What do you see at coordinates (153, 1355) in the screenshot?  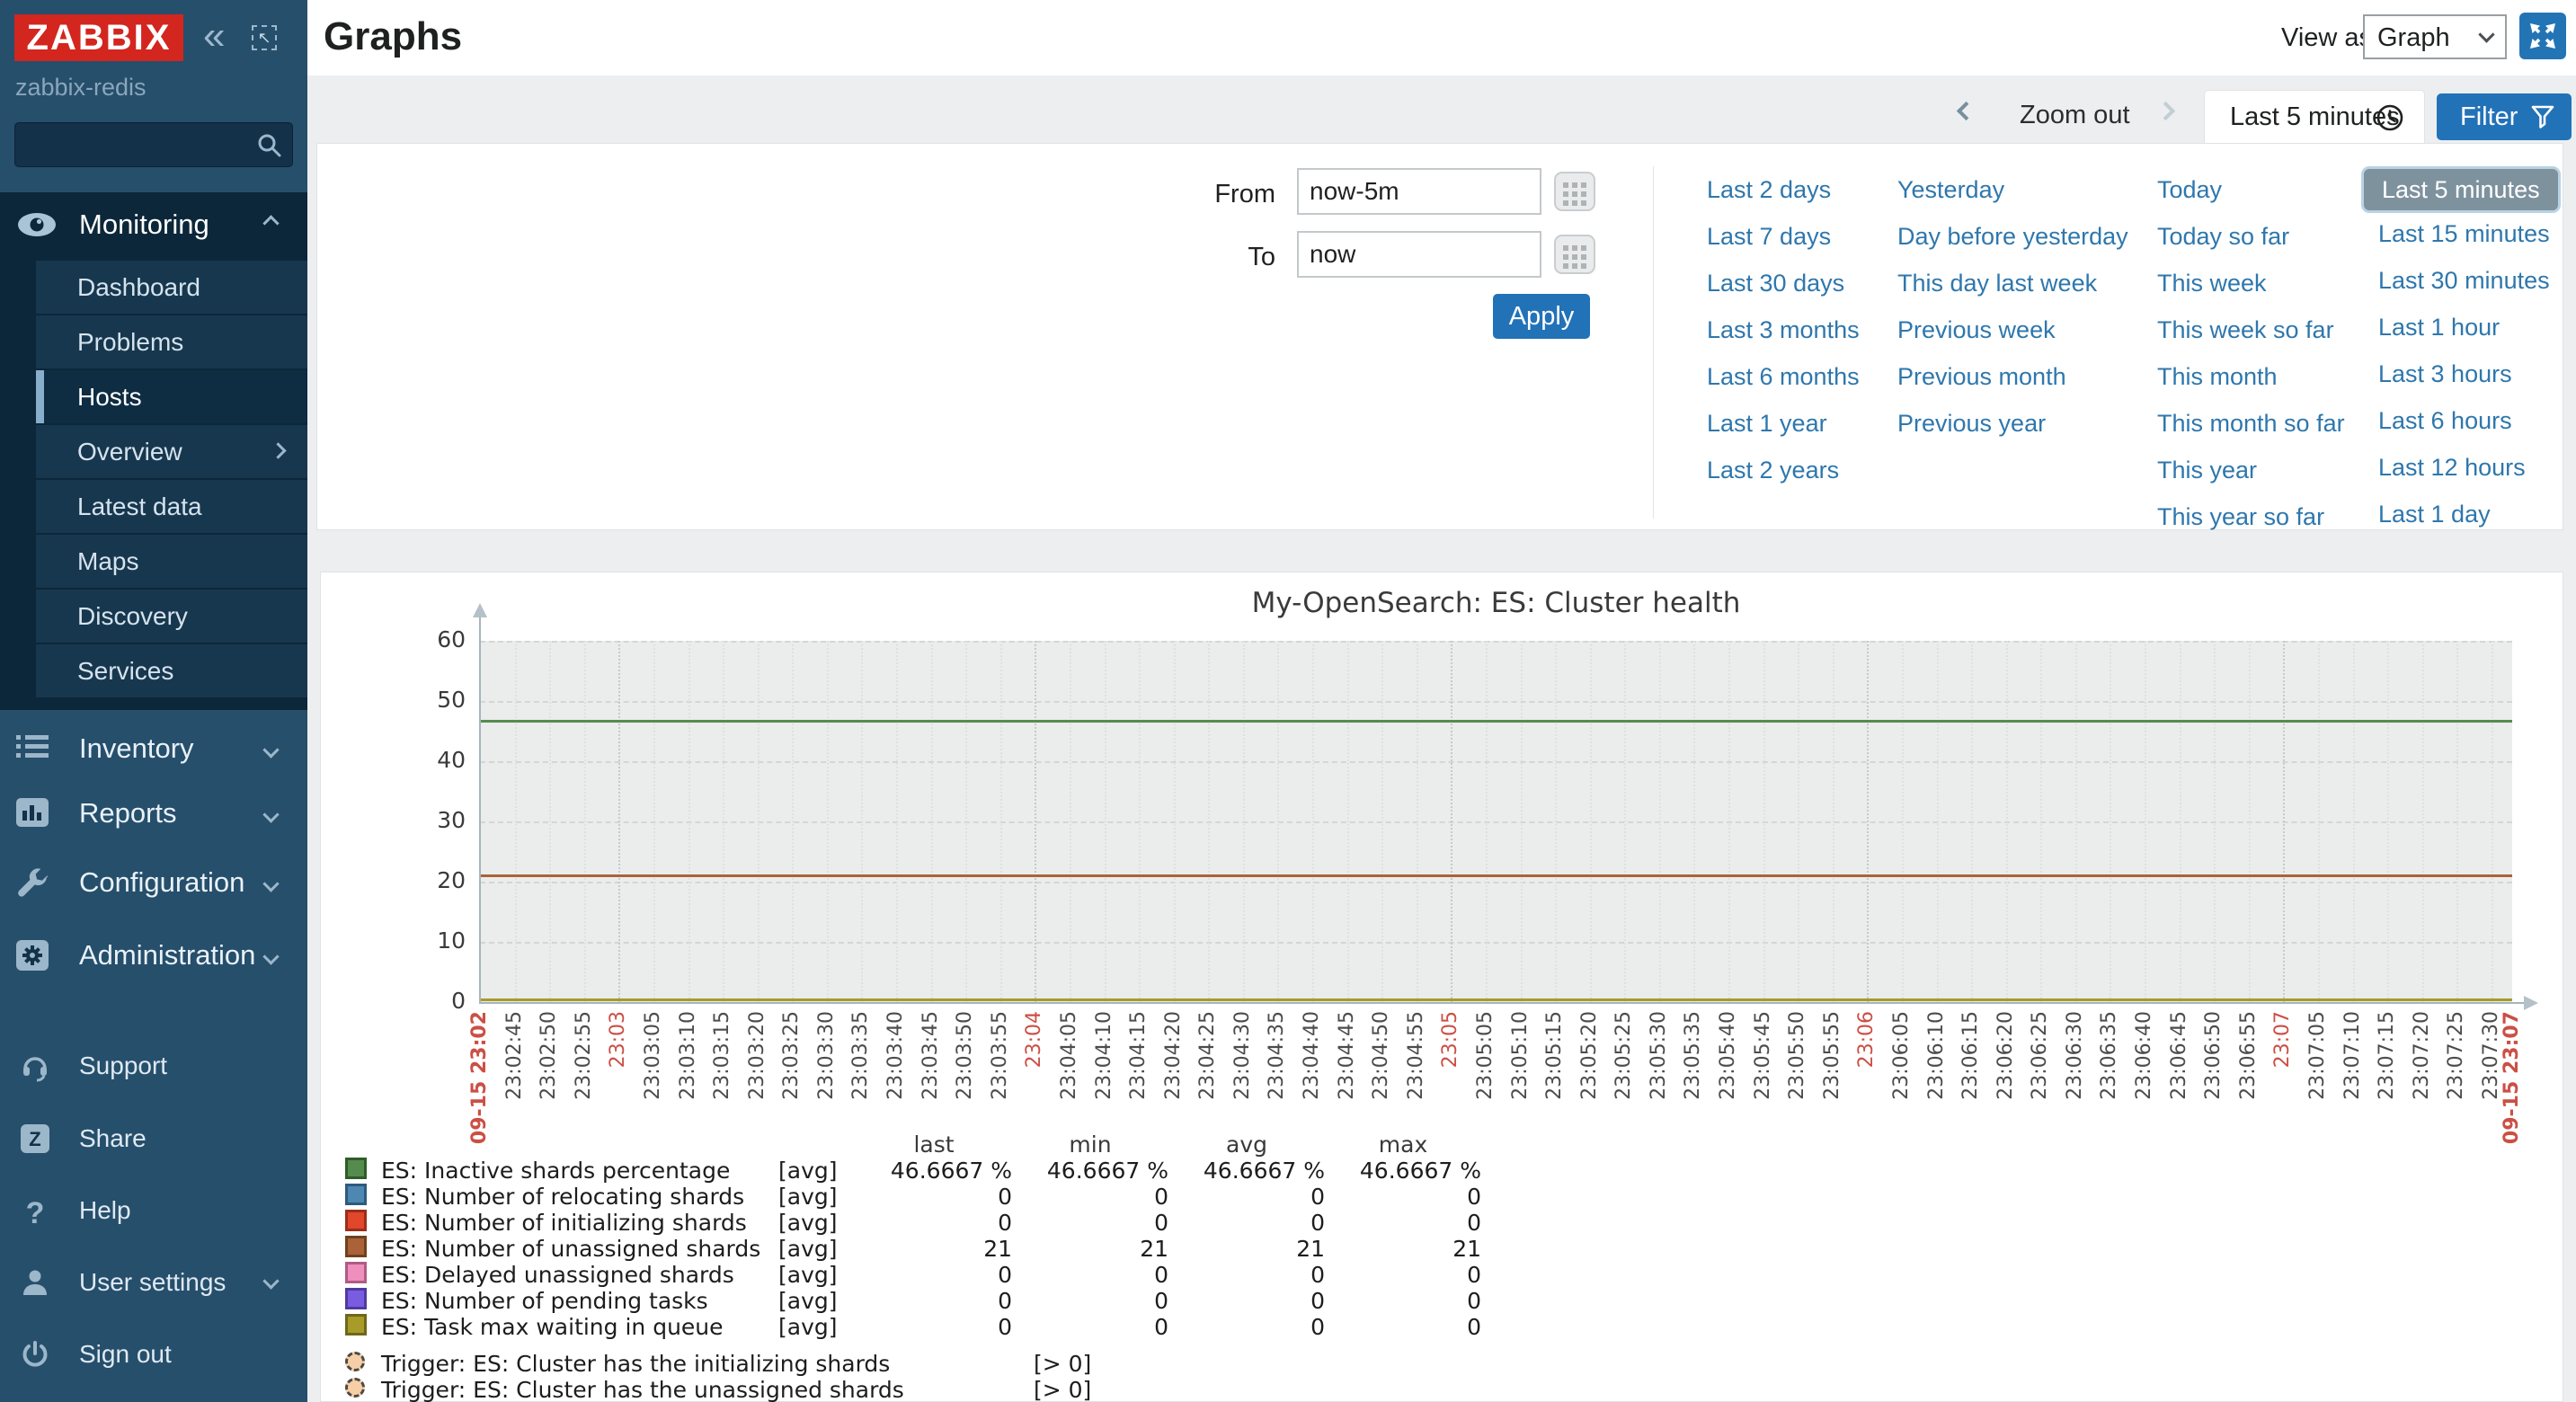 I see `sidebar-item-sign-out: Sign out` at bounding box center [153, 1355].